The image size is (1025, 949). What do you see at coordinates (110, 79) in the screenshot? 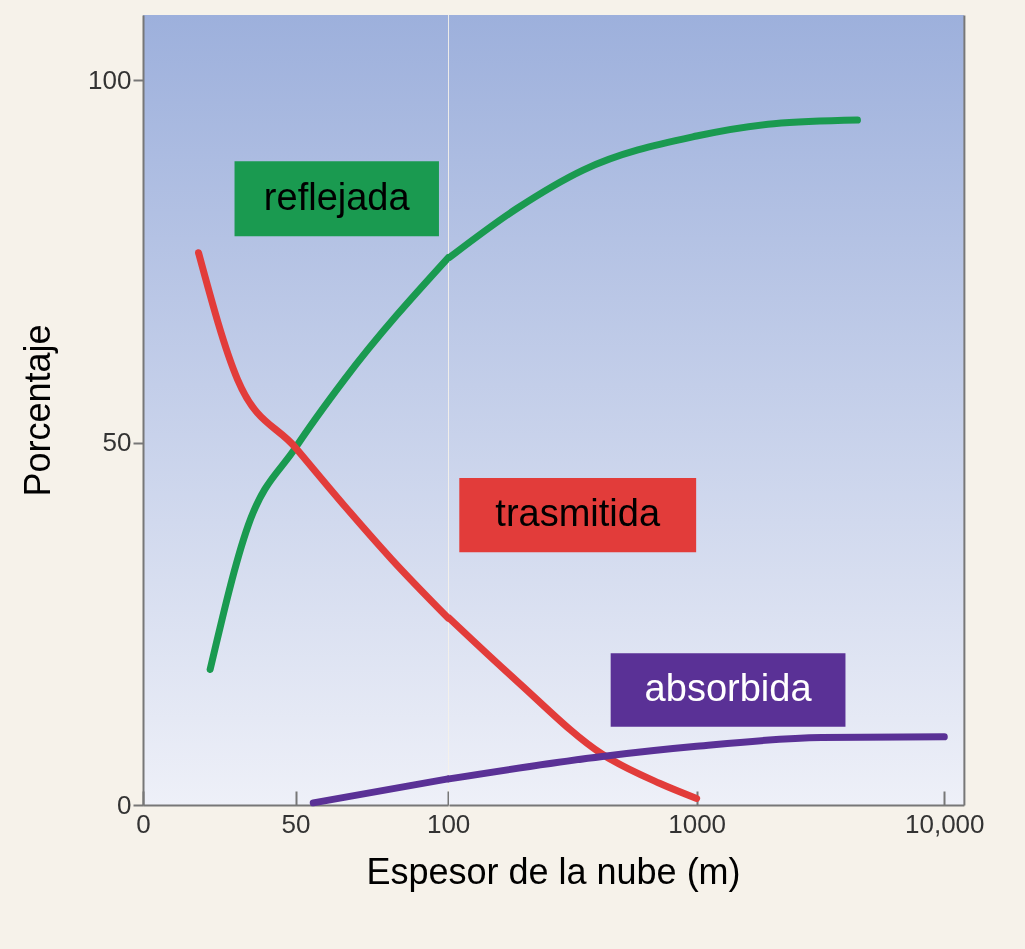
I see `y-tick-label: 100` at bounding box center [110, 79].